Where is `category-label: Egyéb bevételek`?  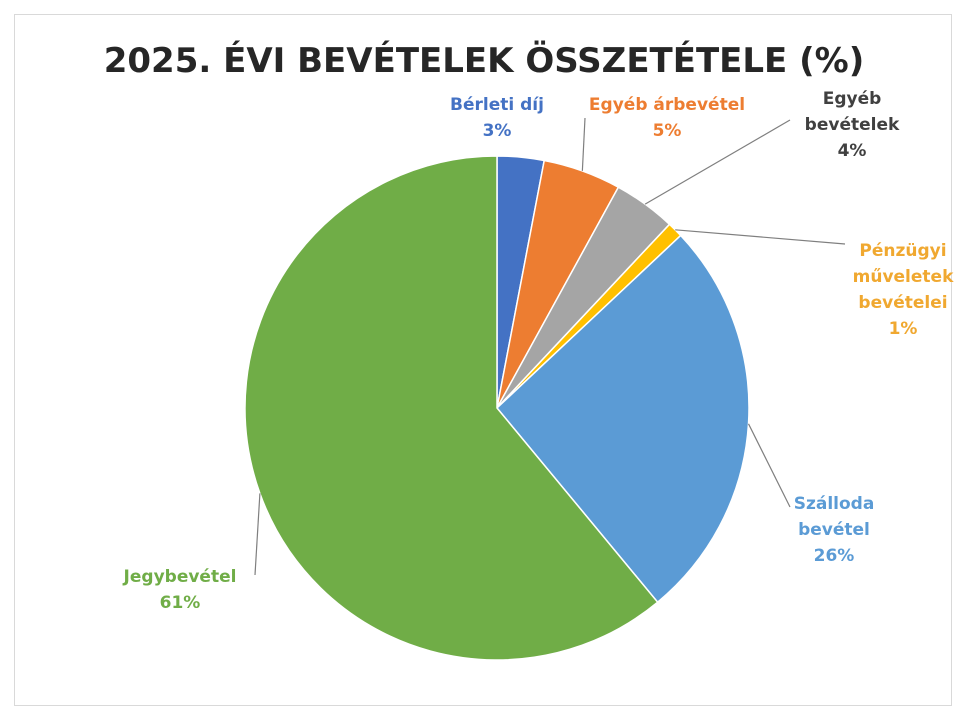
category-label: Egyéb bevételek is located at coordinates (852, 112).